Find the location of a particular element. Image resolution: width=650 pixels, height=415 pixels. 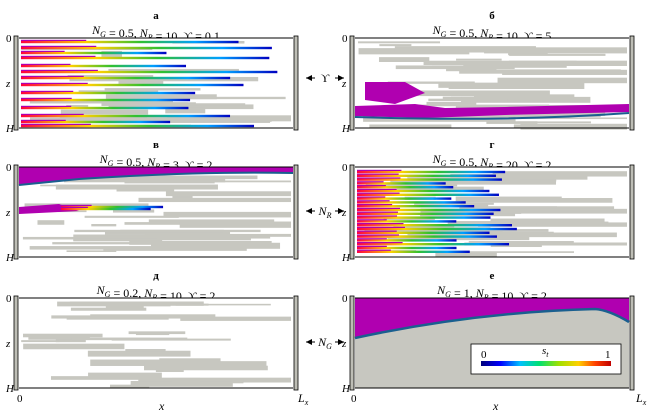

panel-letter-e: е is located at coordinates (492, 276).